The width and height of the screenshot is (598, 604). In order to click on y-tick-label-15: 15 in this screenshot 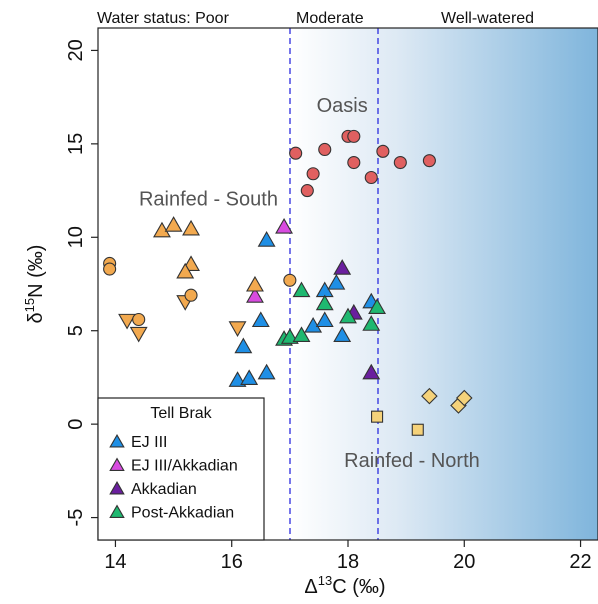, I will do `click(76, 144)`.